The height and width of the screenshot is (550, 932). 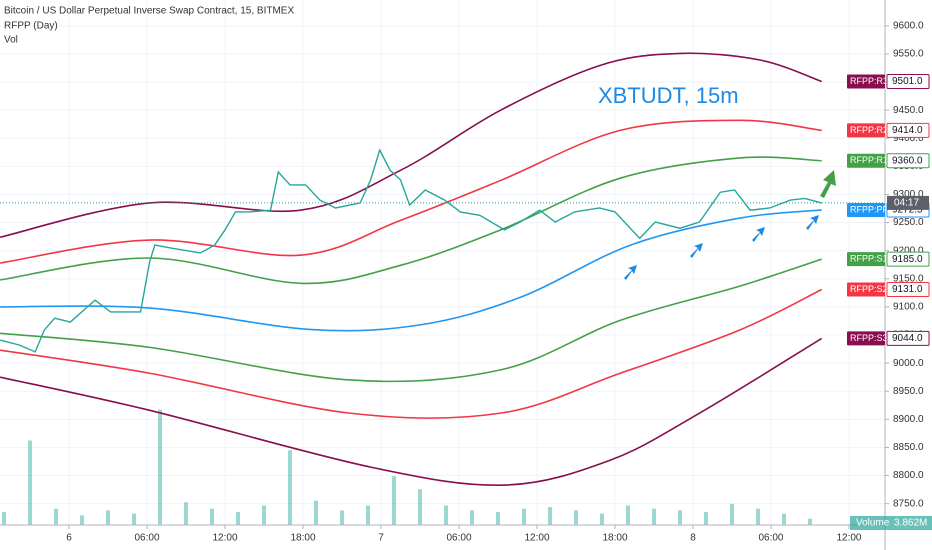 What do you see at coordinates (668, 95) in the screenshot?
I see `annotation: XBTUDT, 15m` at bounding box center [668, 95].